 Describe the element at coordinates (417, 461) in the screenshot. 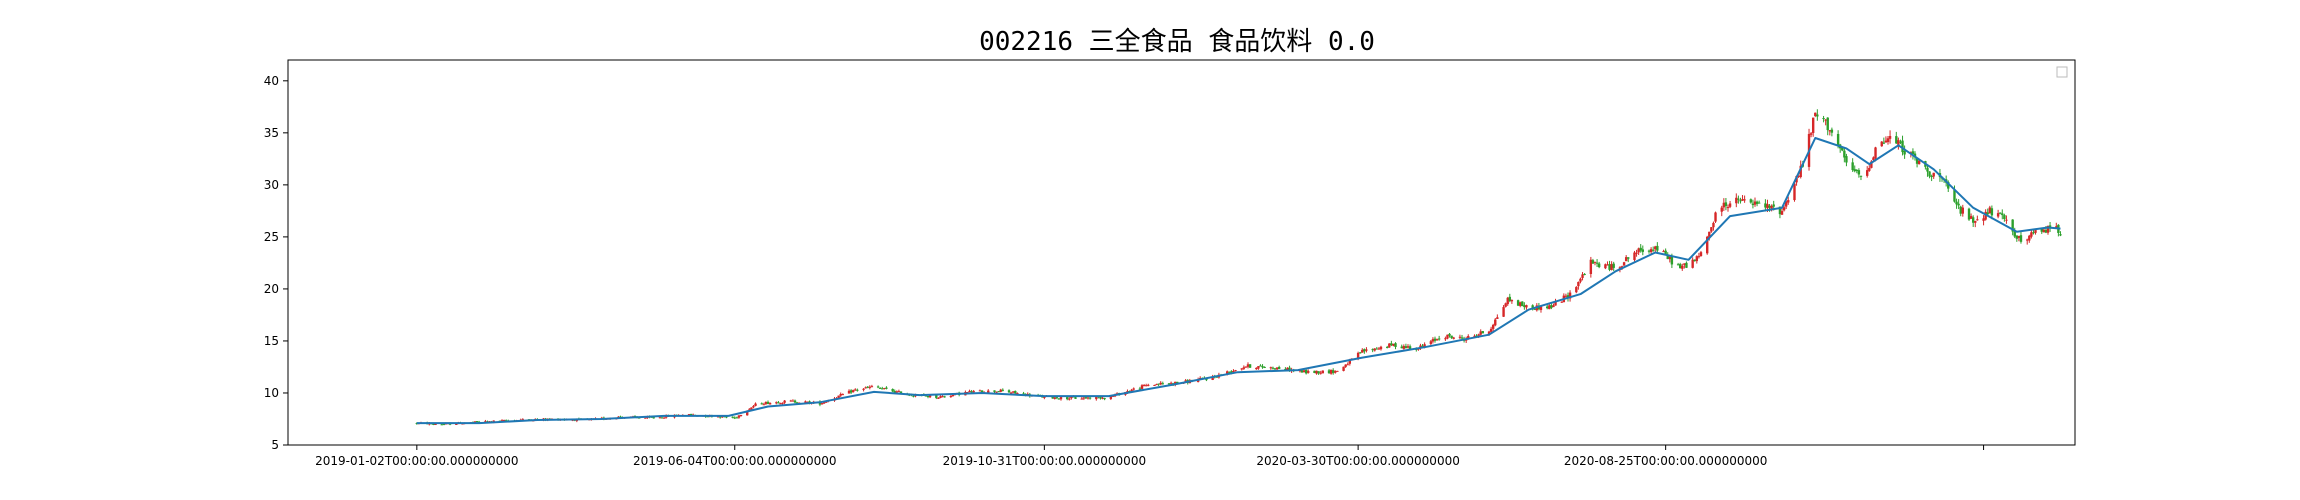

I see `x-tick-label: 2019-01-02T00:00:00.000000000` at that location.